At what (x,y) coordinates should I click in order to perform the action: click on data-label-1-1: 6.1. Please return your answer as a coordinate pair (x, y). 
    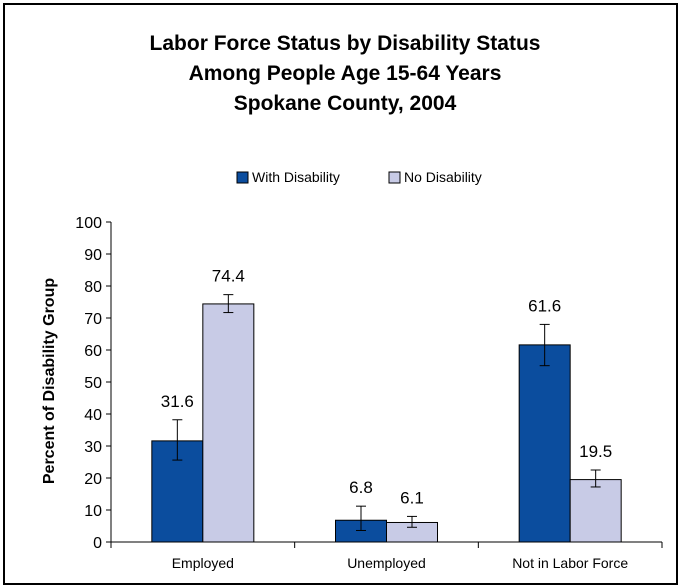
    Looking at the image, I should click on (412, 497).